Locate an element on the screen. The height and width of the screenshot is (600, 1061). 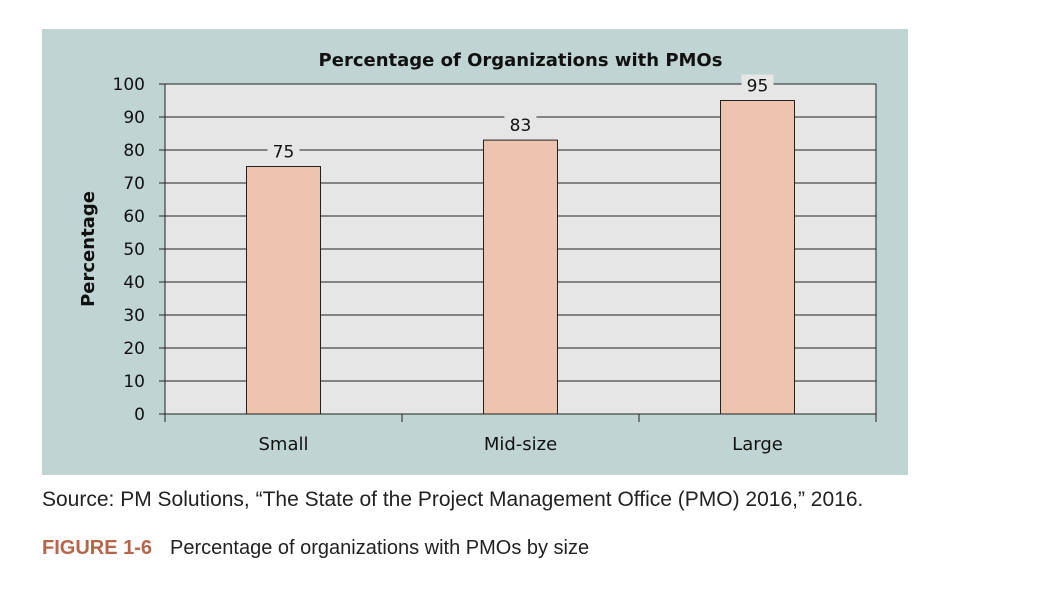
x-tick-label: Mid-size is located at coordinates (520, 444).